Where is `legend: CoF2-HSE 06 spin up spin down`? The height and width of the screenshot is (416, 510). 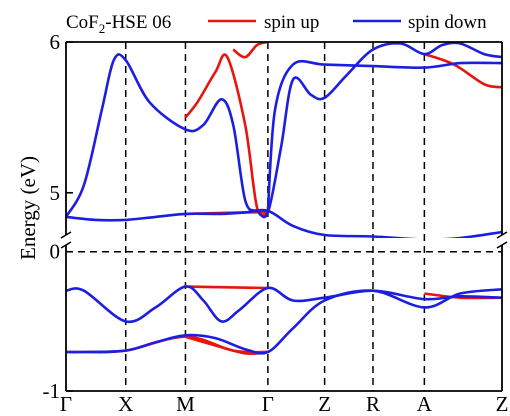 legend: CoF2-HSE 06 spin up spin down is located at coordinates (276, 24).